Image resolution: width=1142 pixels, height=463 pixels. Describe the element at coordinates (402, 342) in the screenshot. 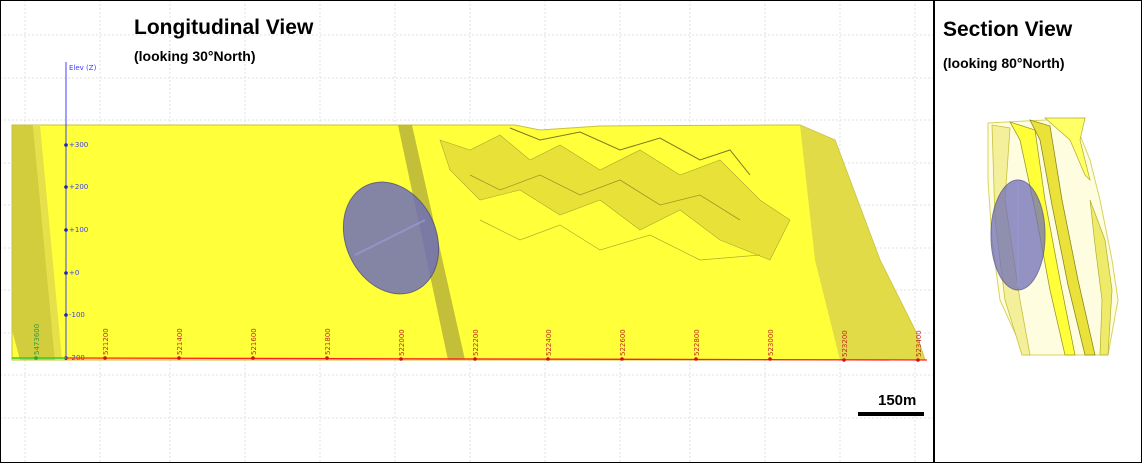

I see `easting-tick-label: 522000` at that location.